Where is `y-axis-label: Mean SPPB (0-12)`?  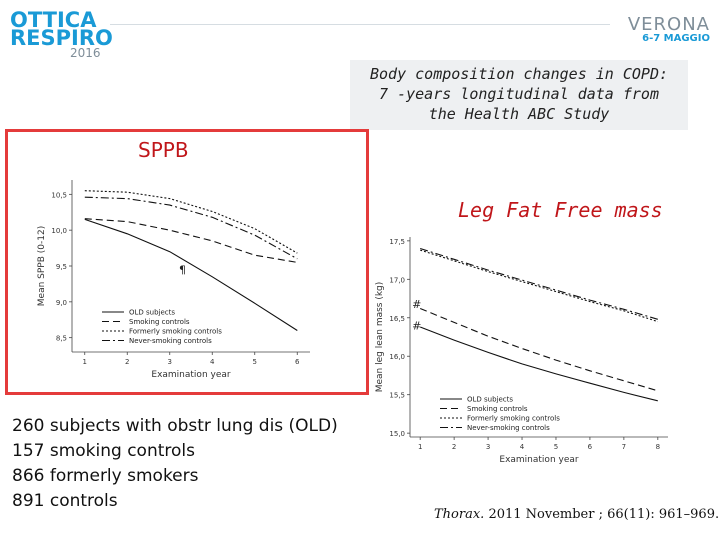 y-axis-label: Mean SPPB (0-12) is located at coordinates (42, 266).